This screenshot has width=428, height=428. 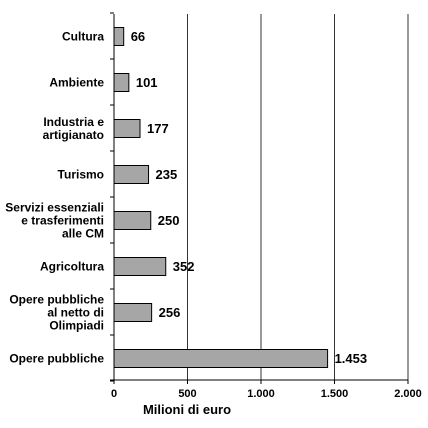 I want to click on category-label-line: e trasferimenti, so click(x=62, y=221).